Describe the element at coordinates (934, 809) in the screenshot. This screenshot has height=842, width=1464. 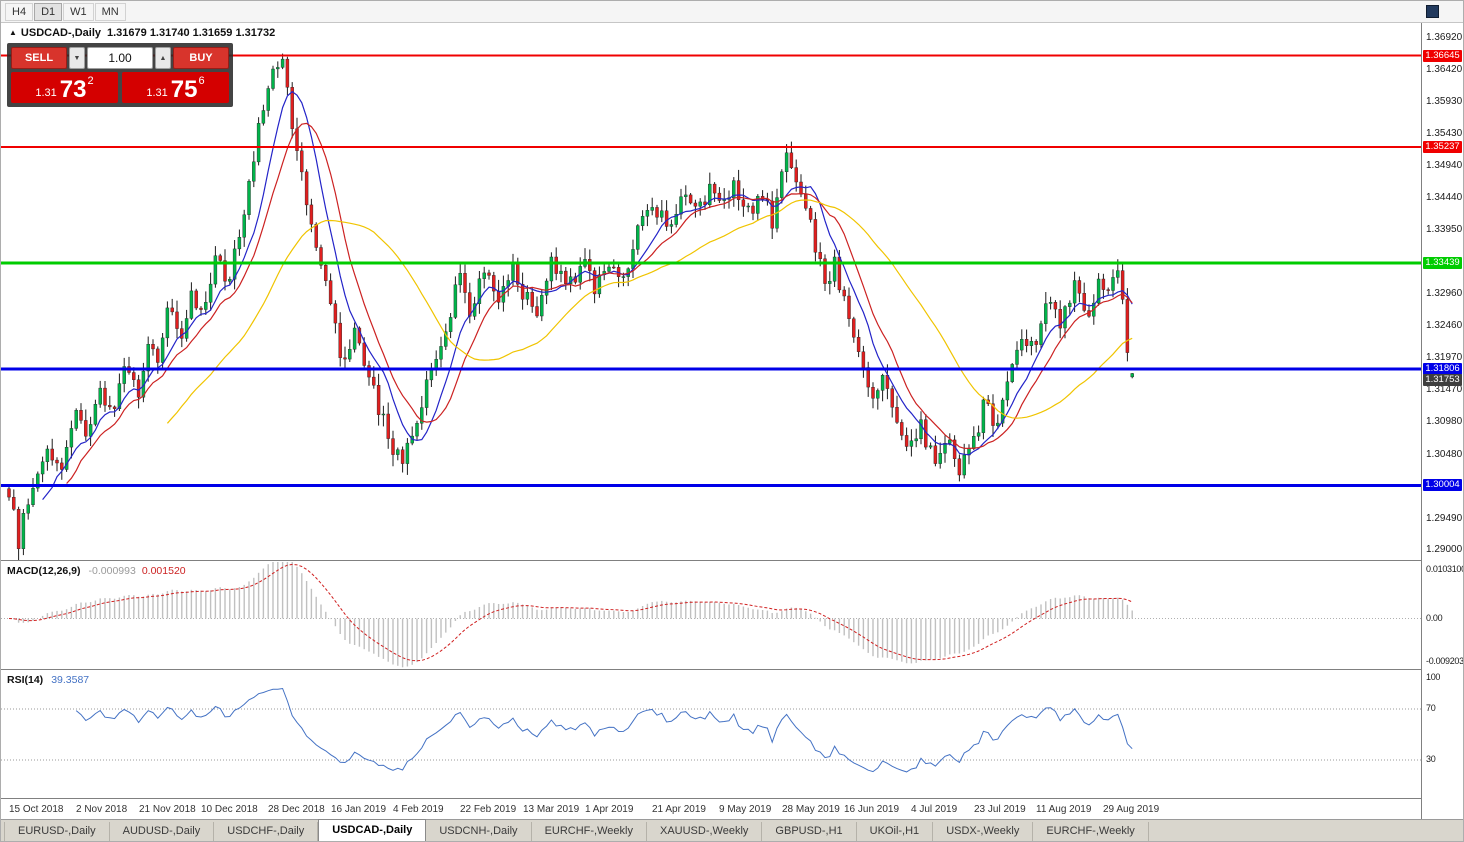
I see `date-label: 4 Jul 2019` at that location.